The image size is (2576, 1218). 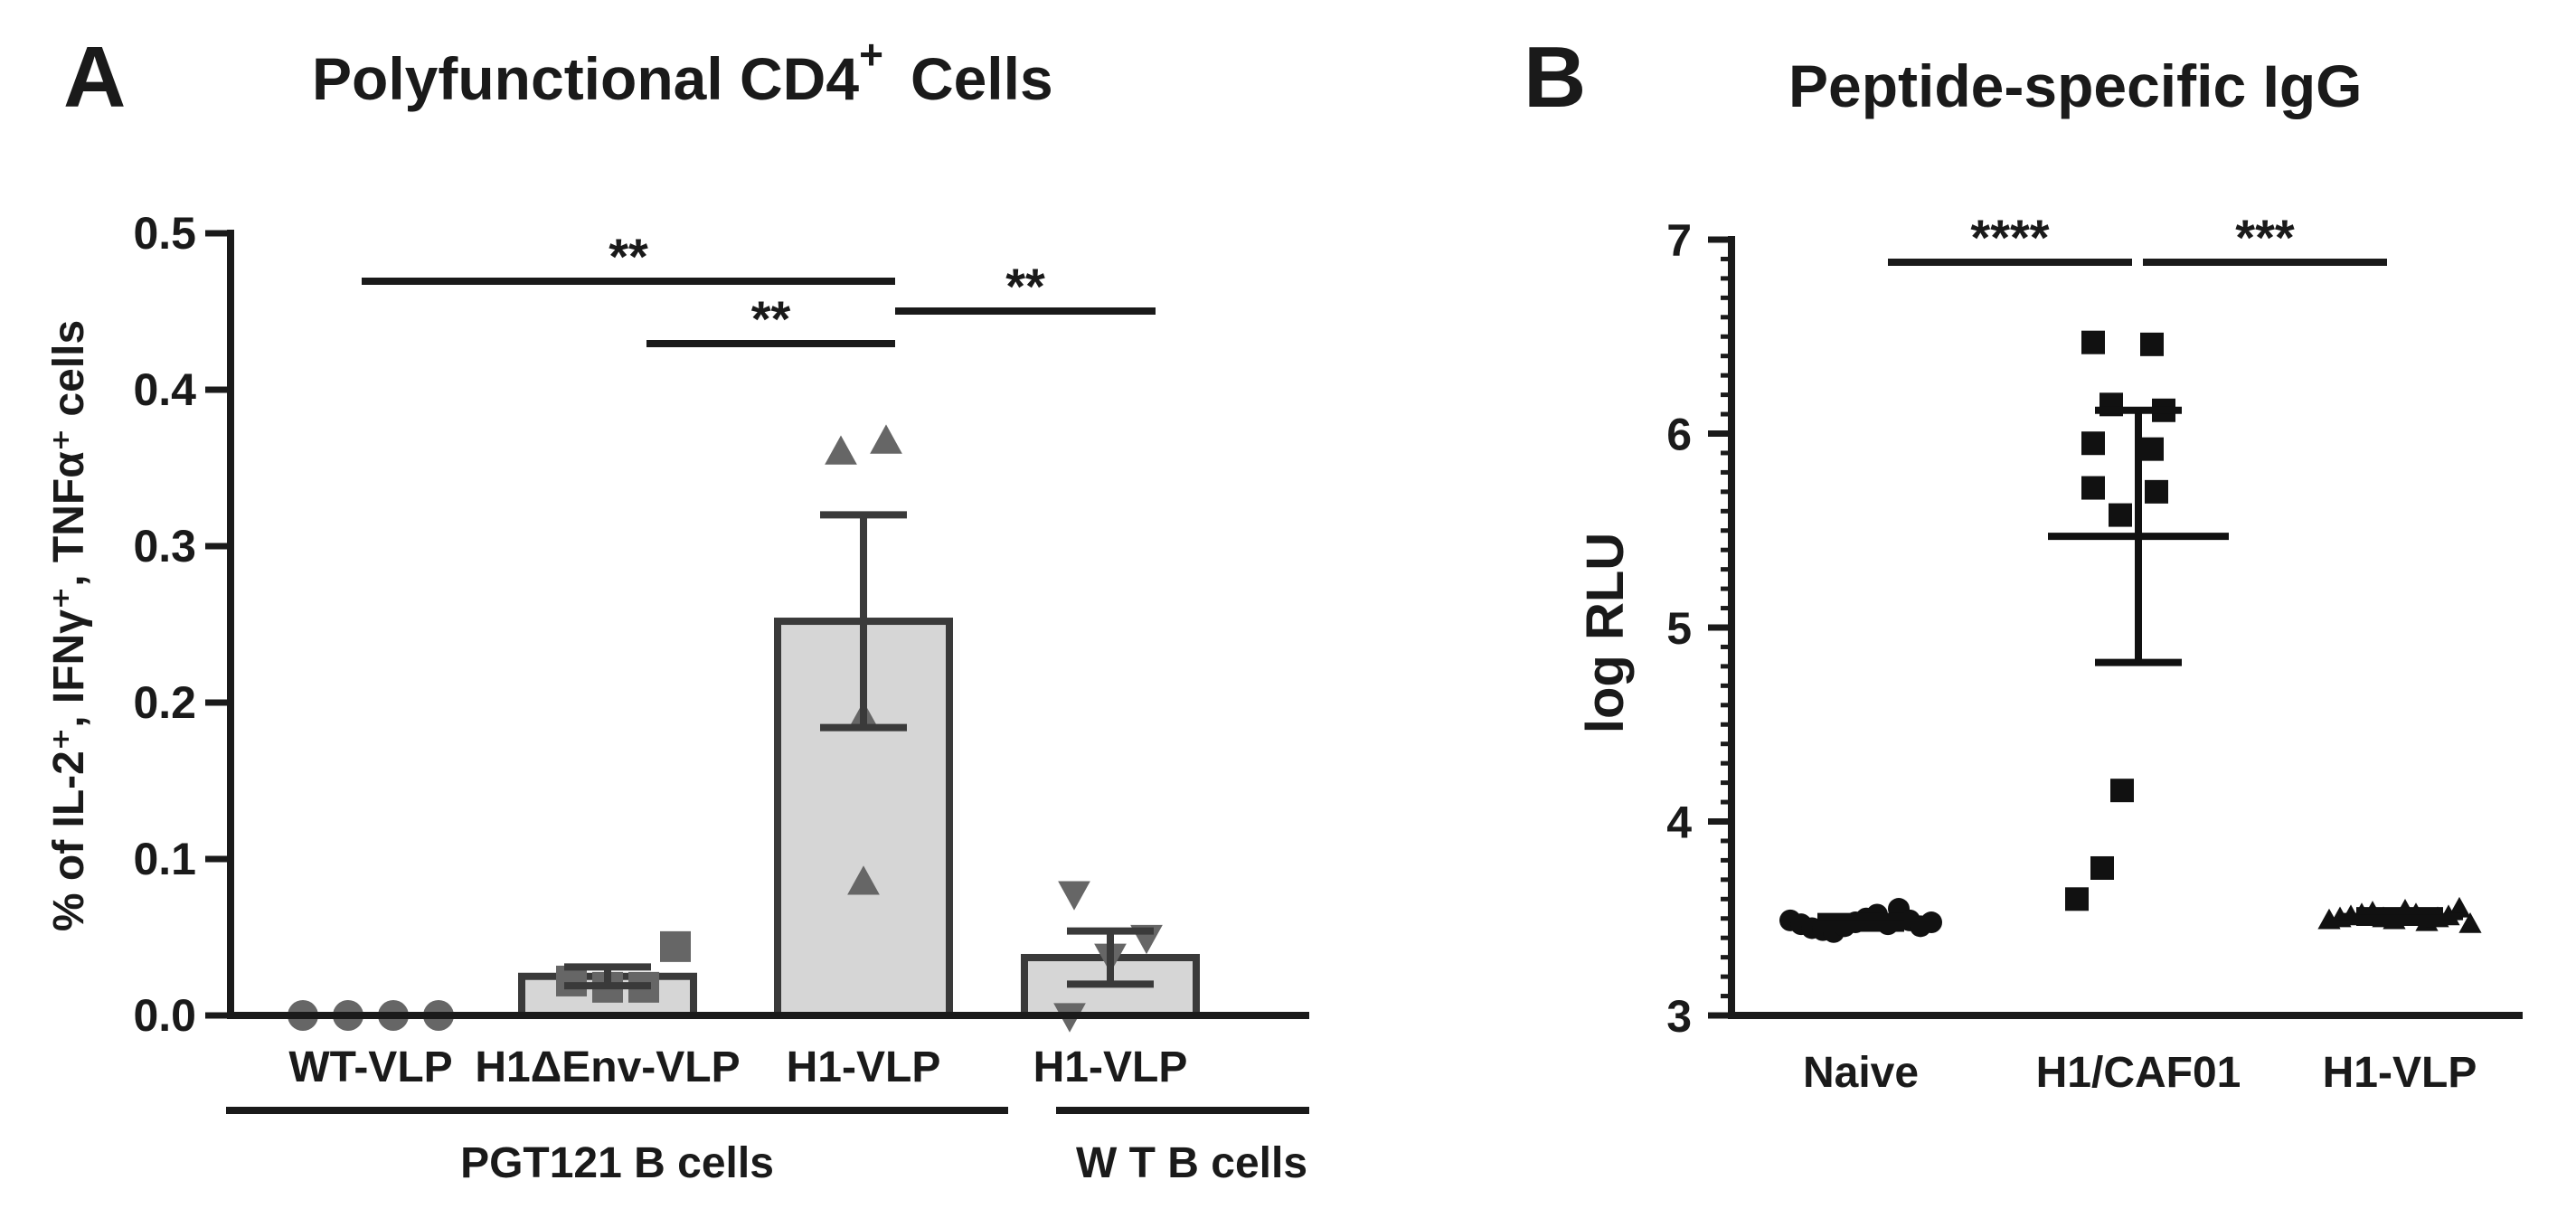 What do you see at coordinates (771, 318) in the screenshot?
I see `significance-label-1: **` at bounding box center [771, 318].